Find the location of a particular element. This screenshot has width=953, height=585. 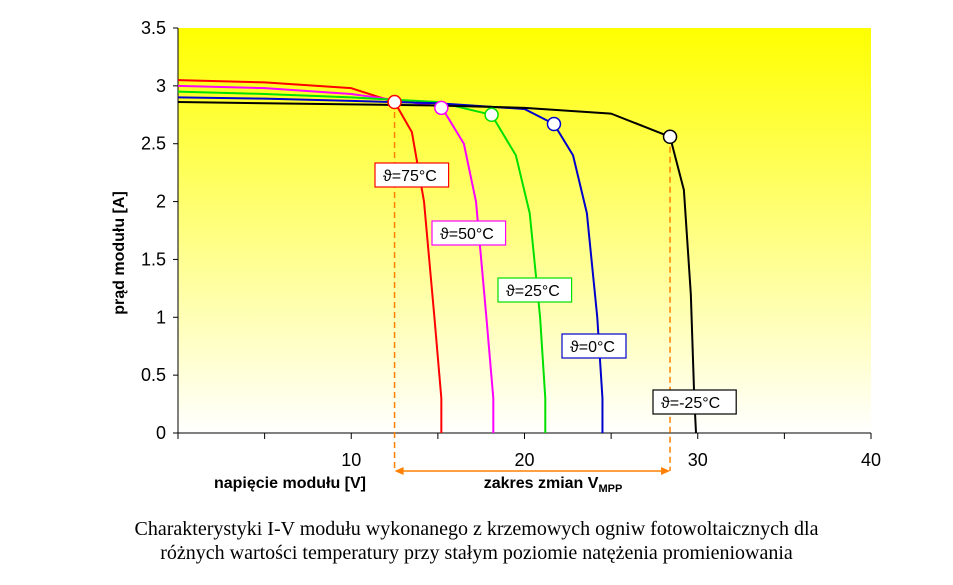

y-tick-label: 3 is located at coordinates (161, 86).